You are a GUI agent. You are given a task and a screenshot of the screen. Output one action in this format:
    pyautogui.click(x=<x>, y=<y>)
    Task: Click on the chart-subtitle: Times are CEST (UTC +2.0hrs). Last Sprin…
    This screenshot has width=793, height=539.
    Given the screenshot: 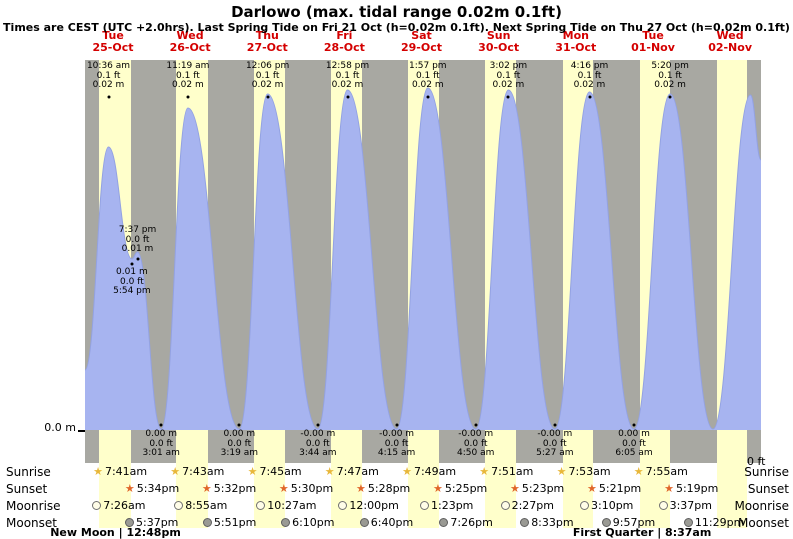 What is the action you would take?
    pyautogui.click(x=396, y=27)
    